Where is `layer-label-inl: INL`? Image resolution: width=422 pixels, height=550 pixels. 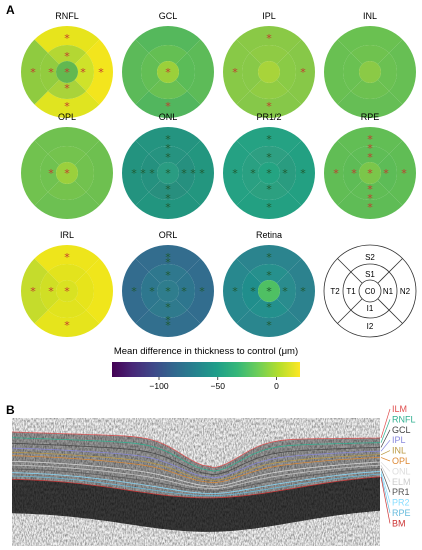 layer-label-inl: INL is located at coordinates (399, 451).